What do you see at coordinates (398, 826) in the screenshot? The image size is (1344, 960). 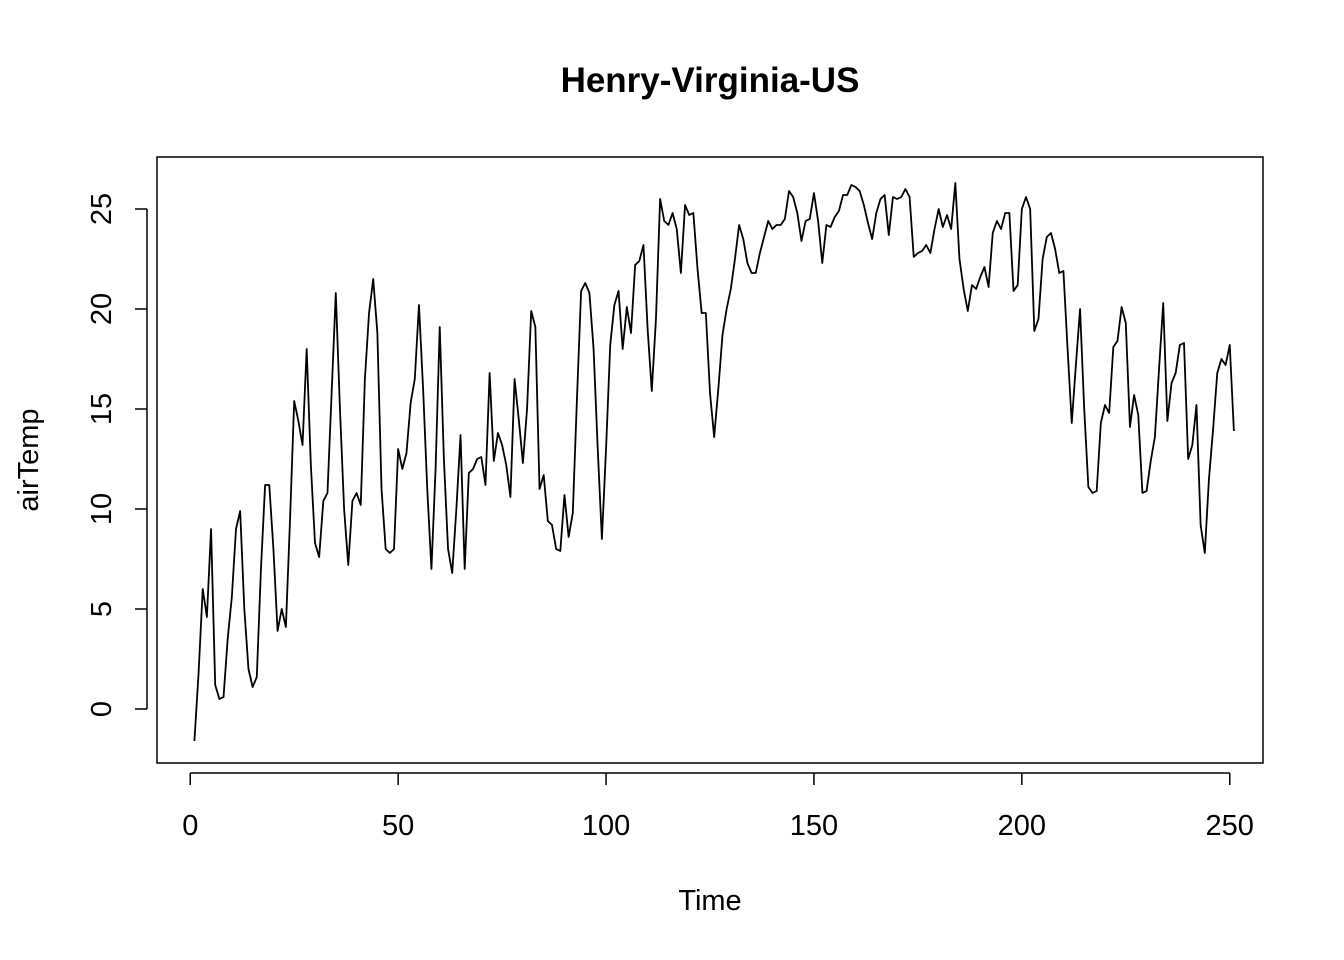 I see `x-tick-label: 50` at bounding box center [398, 826].